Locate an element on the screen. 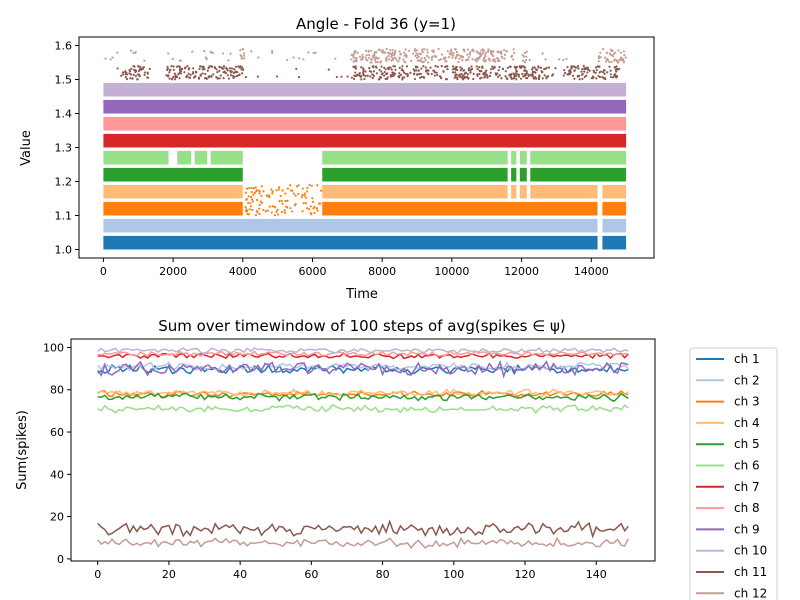 Image resolution: width=800 pixels, height=600 pixels. bottom-y-tick-label: 20 is located at coordinates (57, 517).